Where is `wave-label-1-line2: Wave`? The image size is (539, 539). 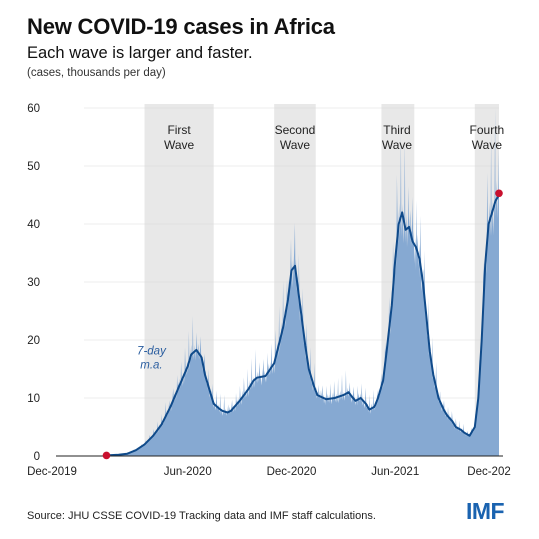
wave-label-1-line2: Wave is located at coordinates (179, 145).